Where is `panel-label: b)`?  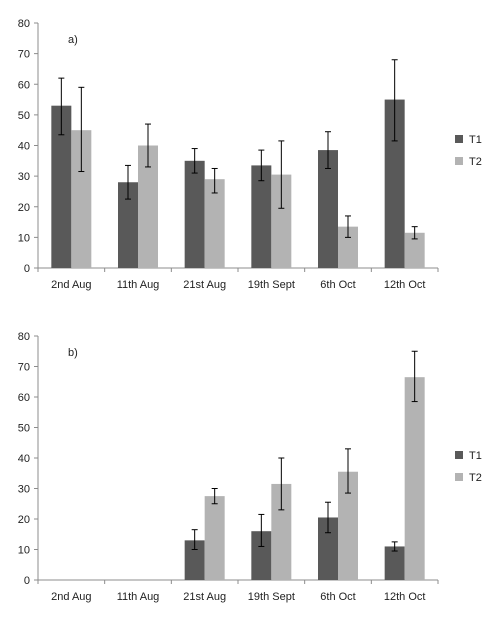
panel-label: b) is located at coordinates (73, 353).